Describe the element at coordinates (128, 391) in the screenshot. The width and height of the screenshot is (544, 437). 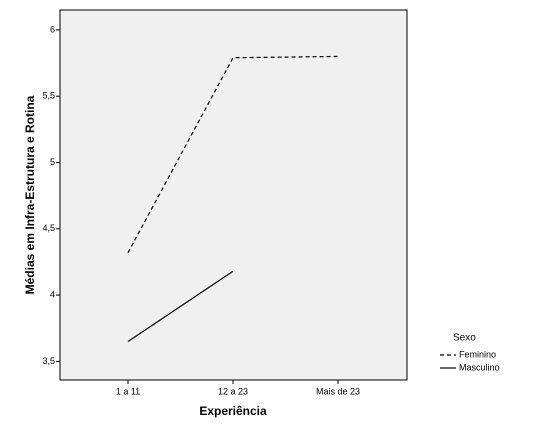
I see `x-tick-label: 1 a 11` at that location.